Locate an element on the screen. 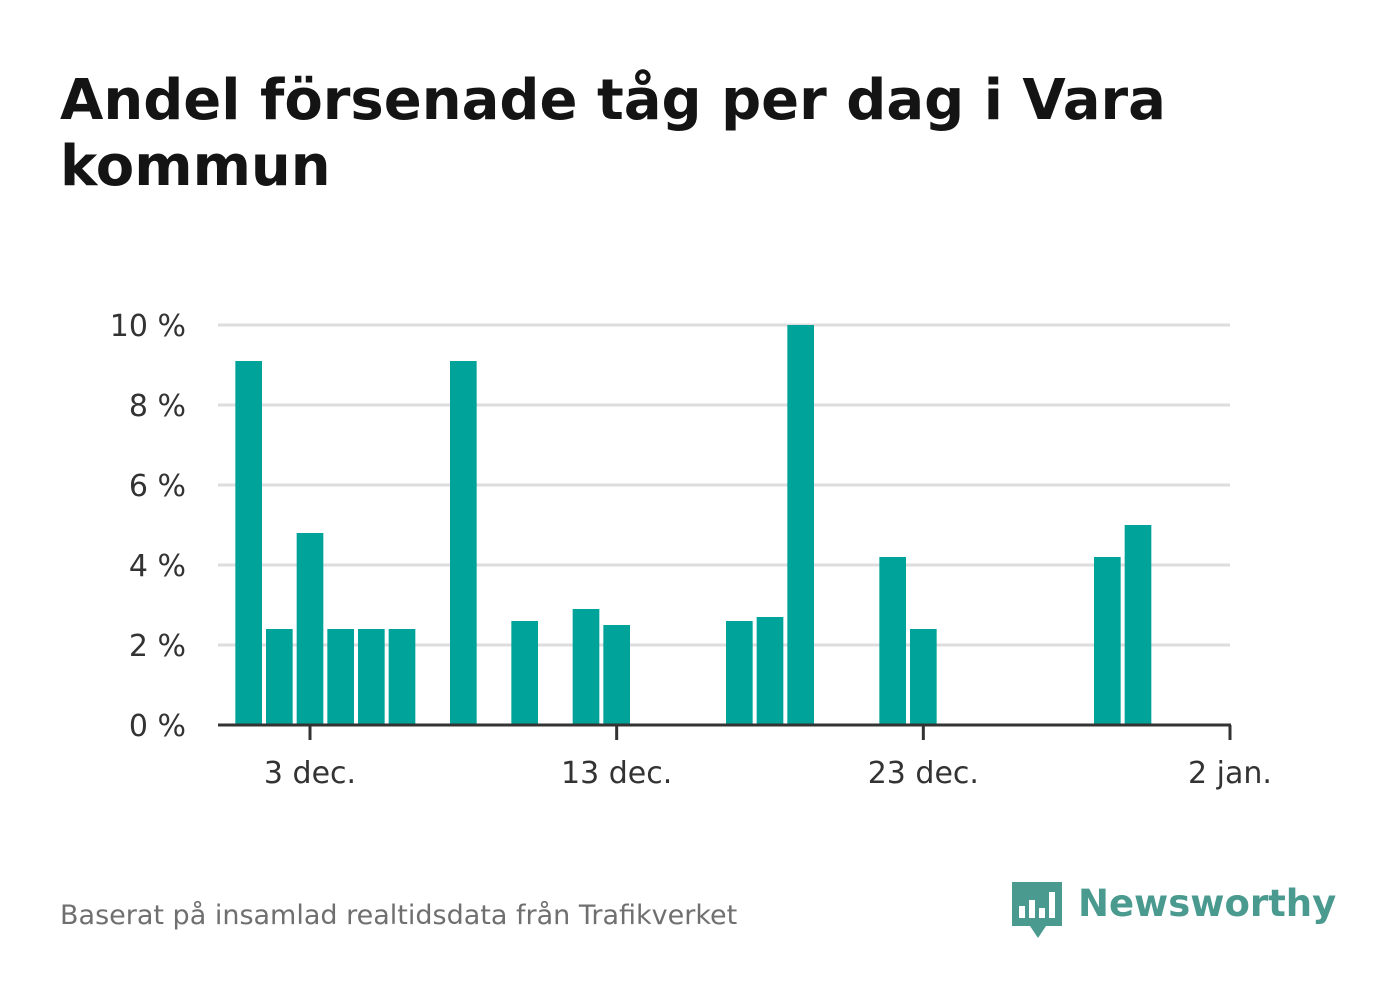 The width and height of the screenshot is (1382, 999). y-tick-label: 10 % is located at coordinates (148, 326).